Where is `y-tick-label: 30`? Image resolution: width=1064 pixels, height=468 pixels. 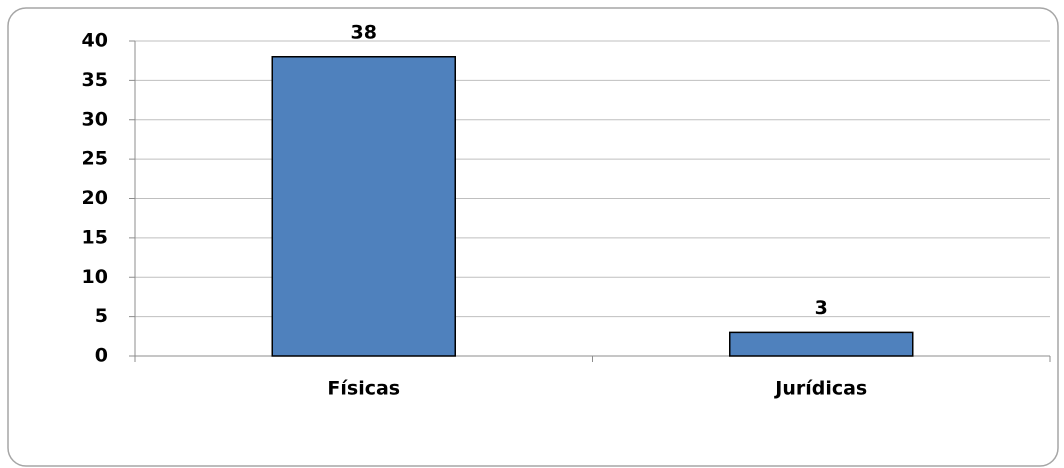 y-tick-label: 30 is located at coordinates (95, 119).